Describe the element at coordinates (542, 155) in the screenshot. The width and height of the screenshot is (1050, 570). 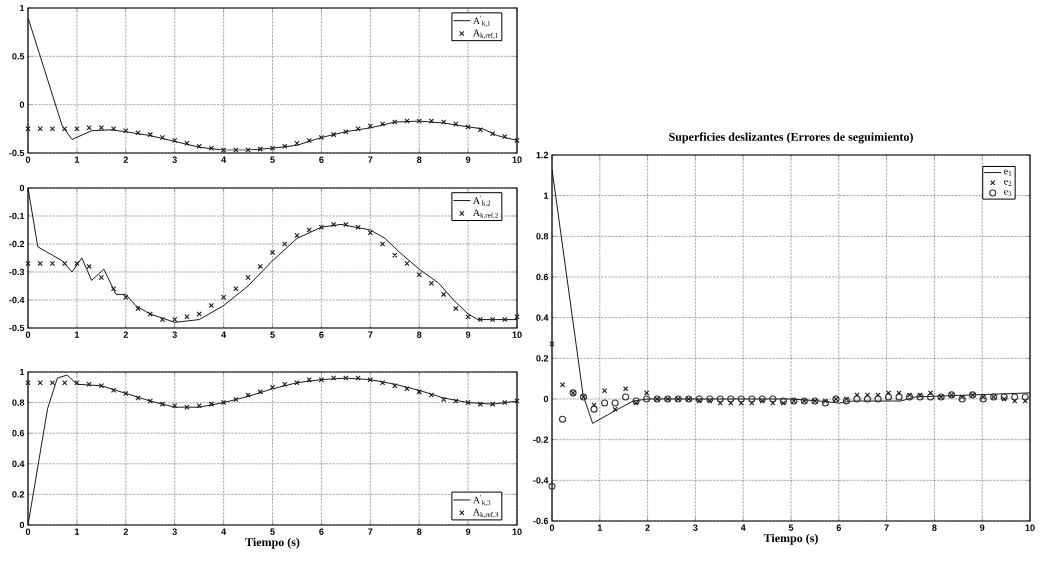
I see `y-tick-label: 1.2` at that location.